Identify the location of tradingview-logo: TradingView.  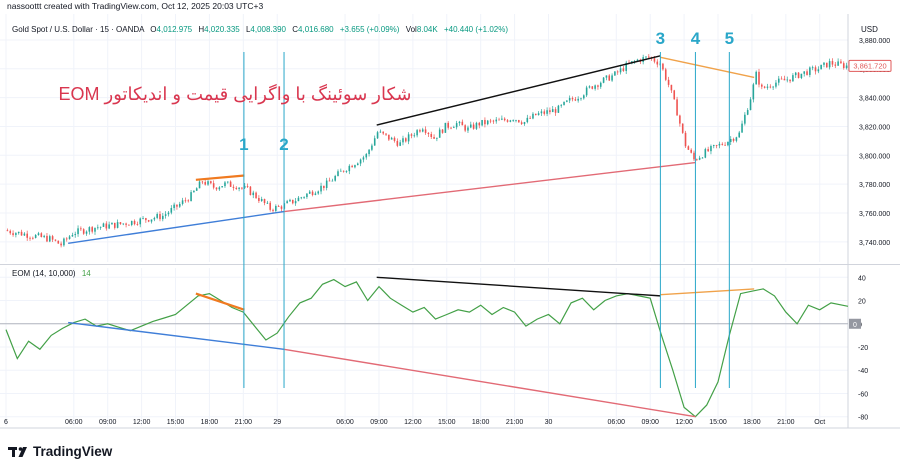
(60, 451).